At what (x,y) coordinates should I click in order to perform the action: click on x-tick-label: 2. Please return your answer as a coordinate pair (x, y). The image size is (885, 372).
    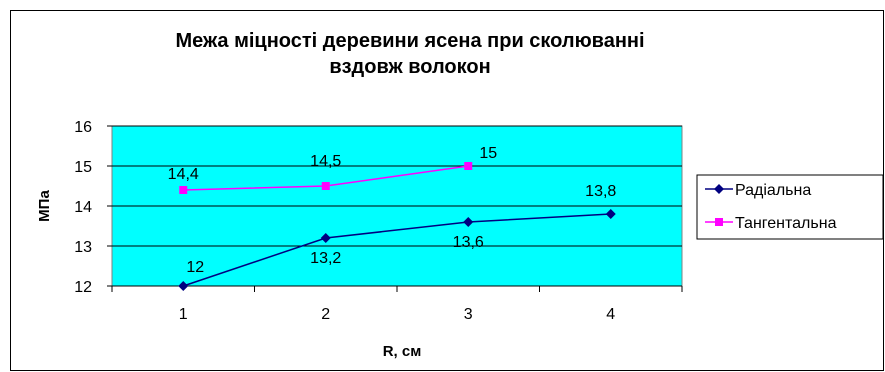
    Looking at the image, I should click on (325, 314).